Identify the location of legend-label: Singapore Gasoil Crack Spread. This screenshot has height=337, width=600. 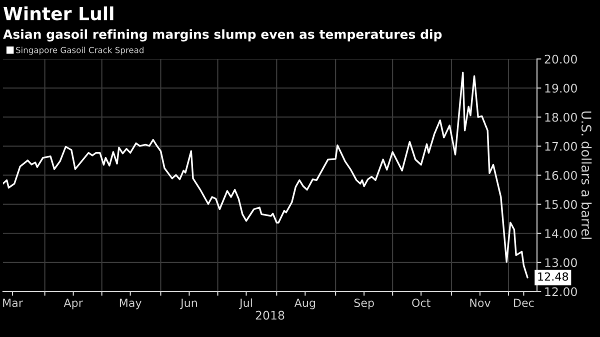
(80, 50).